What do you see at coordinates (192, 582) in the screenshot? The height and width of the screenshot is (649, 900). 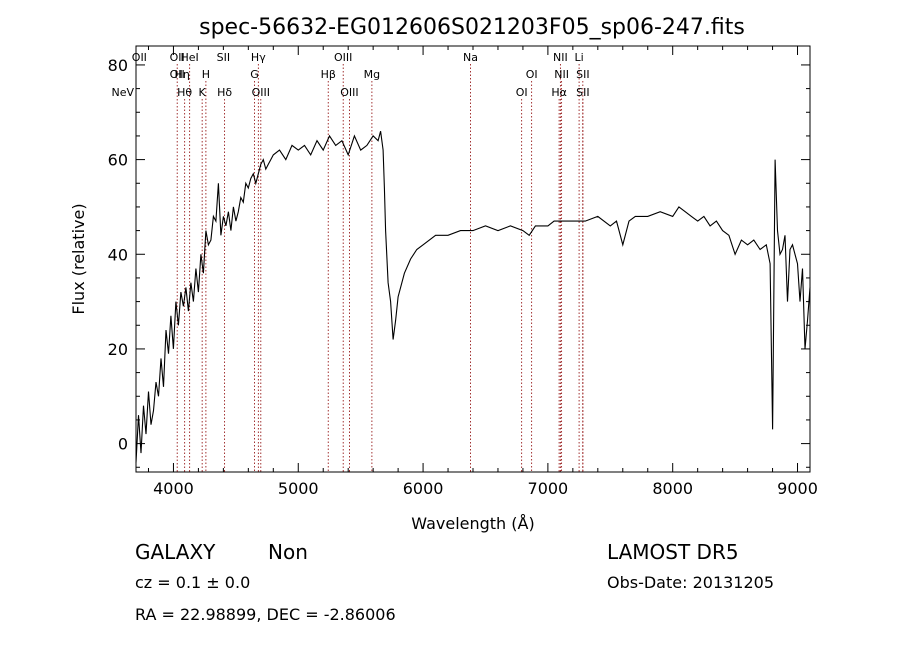 I see `redshift-cz: cz = 0.1 ± 0.0` at bounding box center [192, 582].